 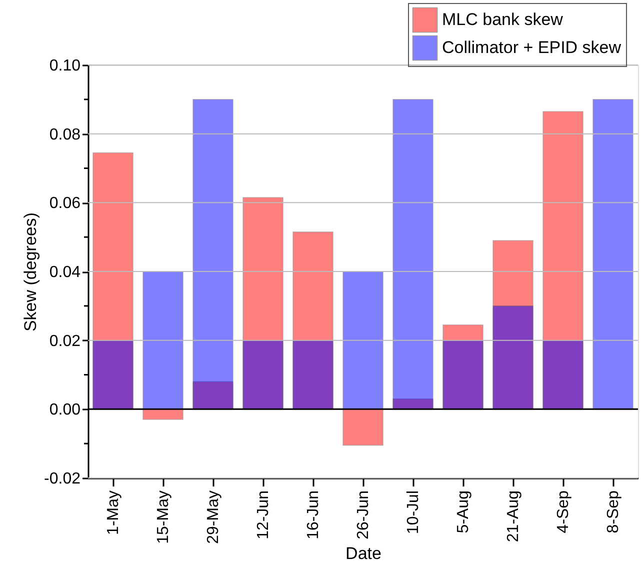 What do you see at coordinates (65, 66) in the screenshot?
I see `y-tick-label: 0.10` at bounding box center [65, 66].